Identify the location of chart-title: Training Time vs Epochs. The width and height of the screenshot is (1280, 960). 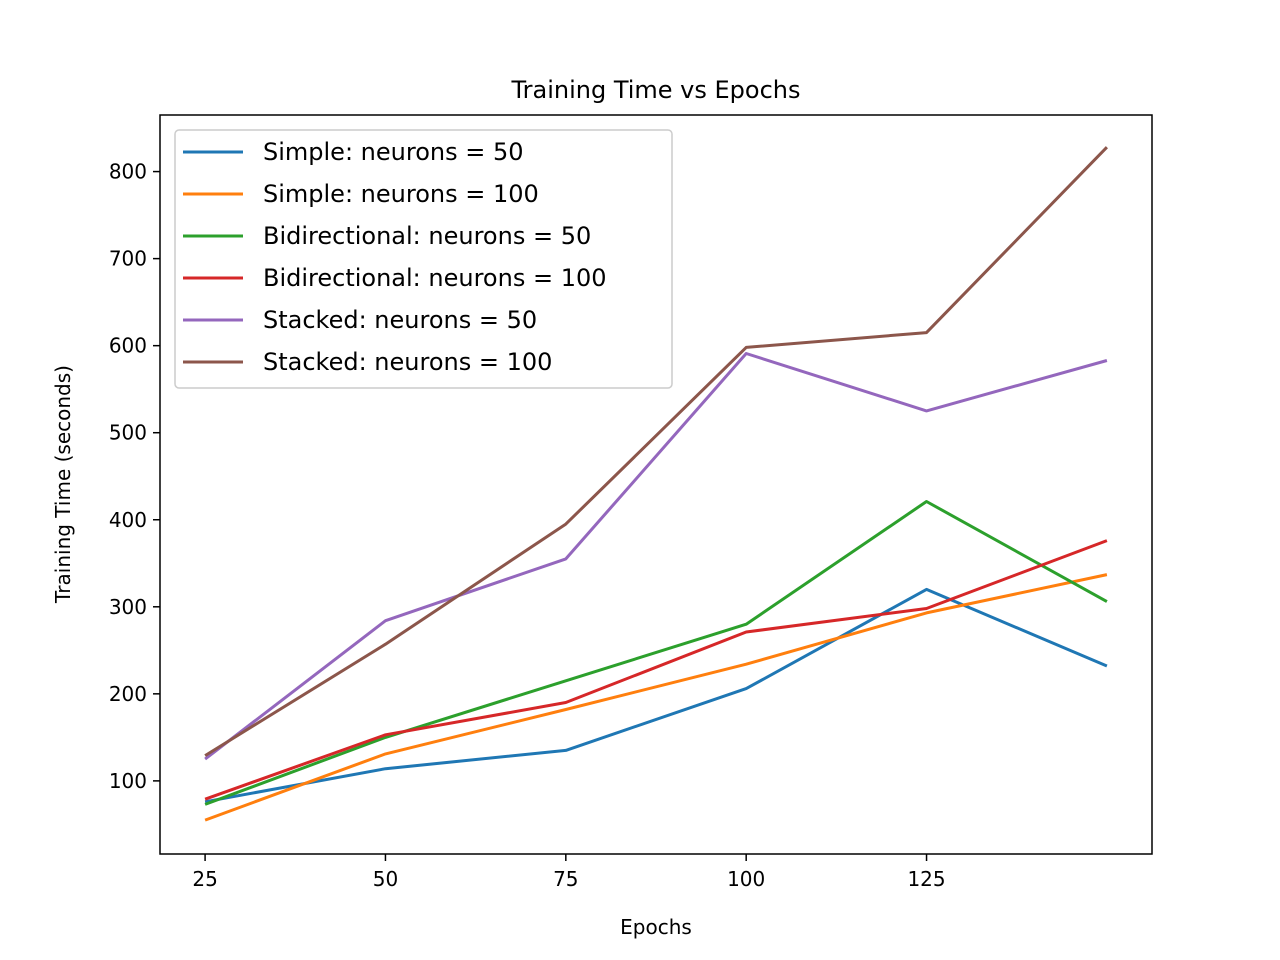
(655, 90).